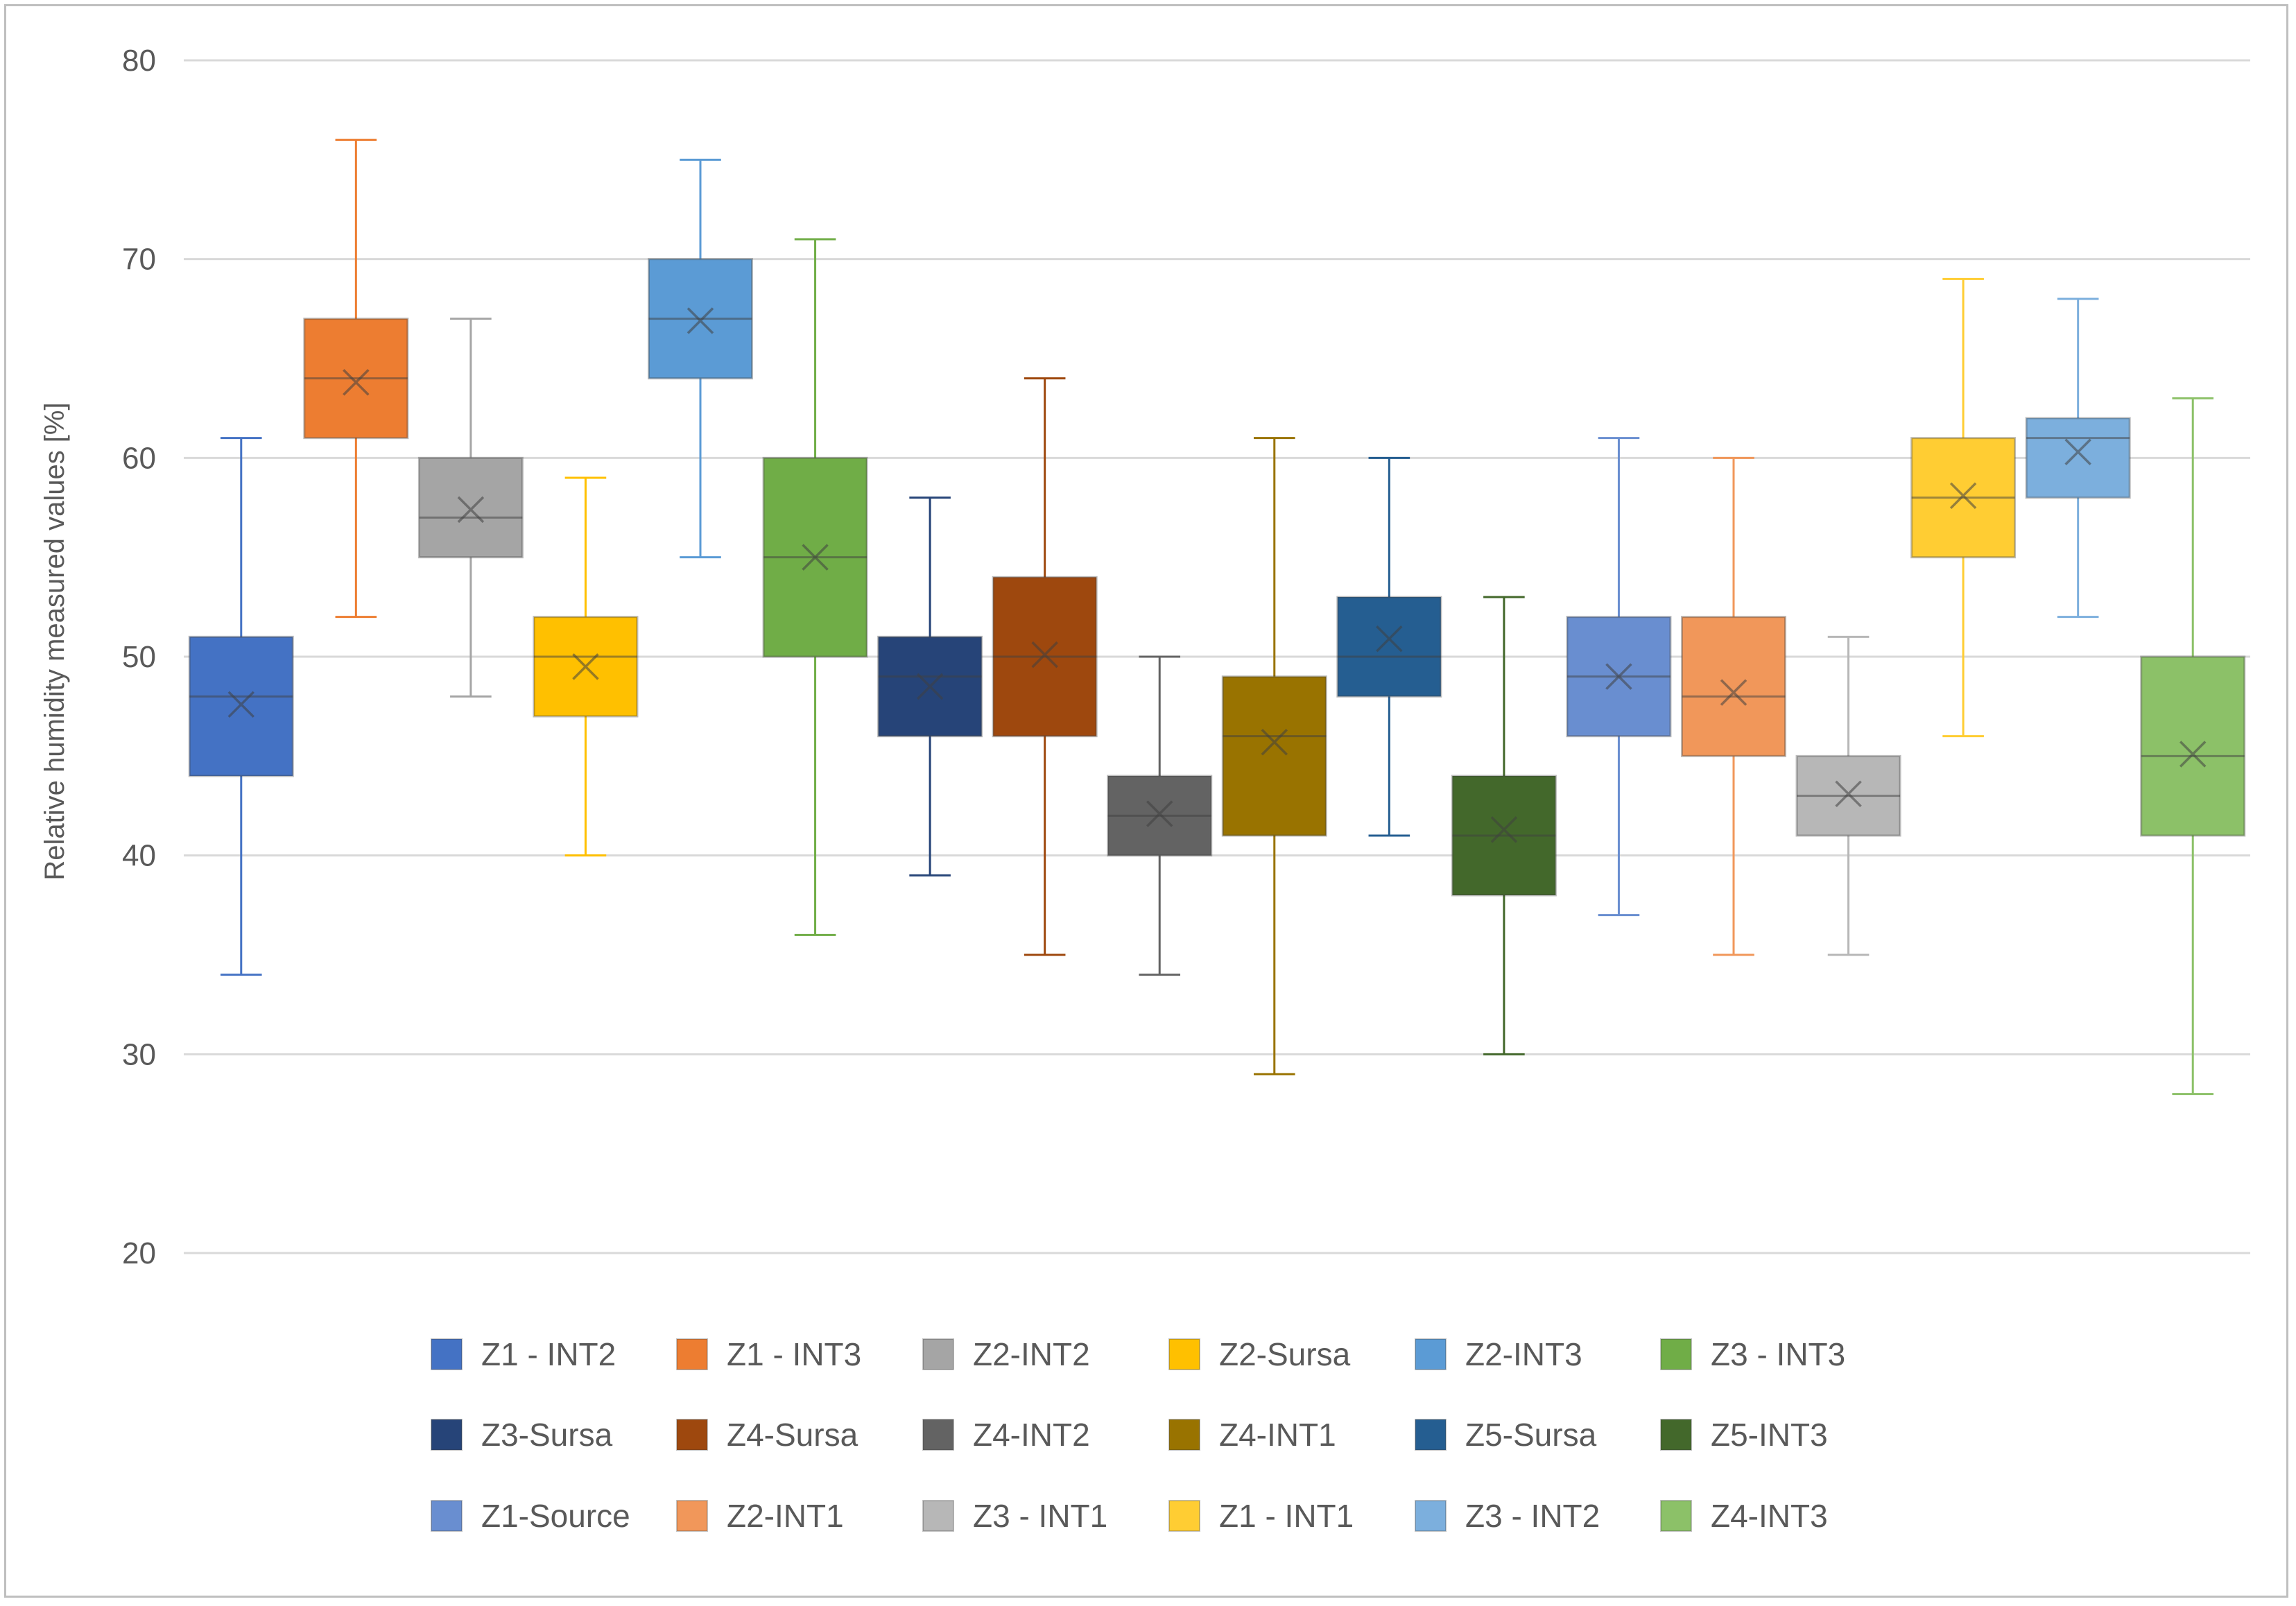 This screenshot has width=2296, height=1606. I want to click on legend-item: Z4-INT2, so click(1006, 1435).